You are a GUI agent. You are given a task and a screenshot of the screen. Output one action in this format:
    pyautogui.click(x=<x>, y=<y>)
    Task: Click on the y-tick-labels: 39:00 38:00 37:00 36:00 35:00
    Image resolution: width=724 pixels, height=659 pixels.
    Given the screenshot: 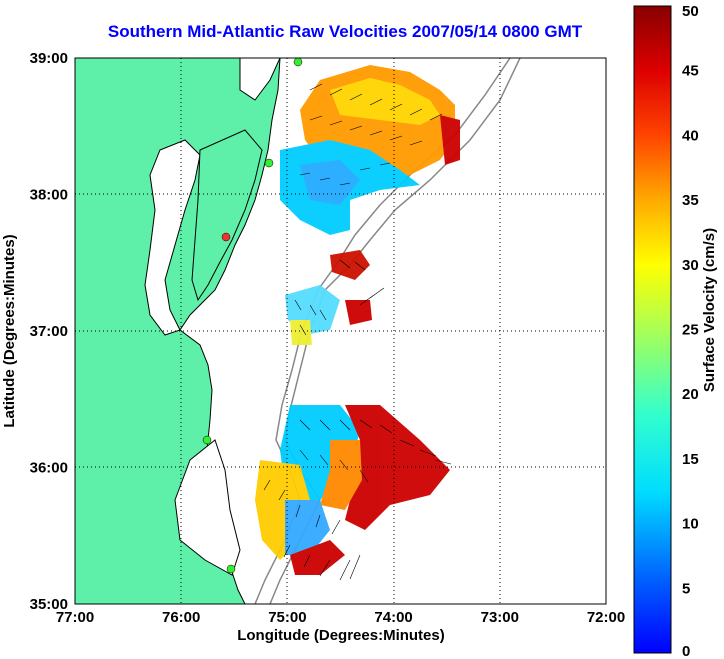 What is the action you would take?
    pyautogui.click(x=49, y=331)
    